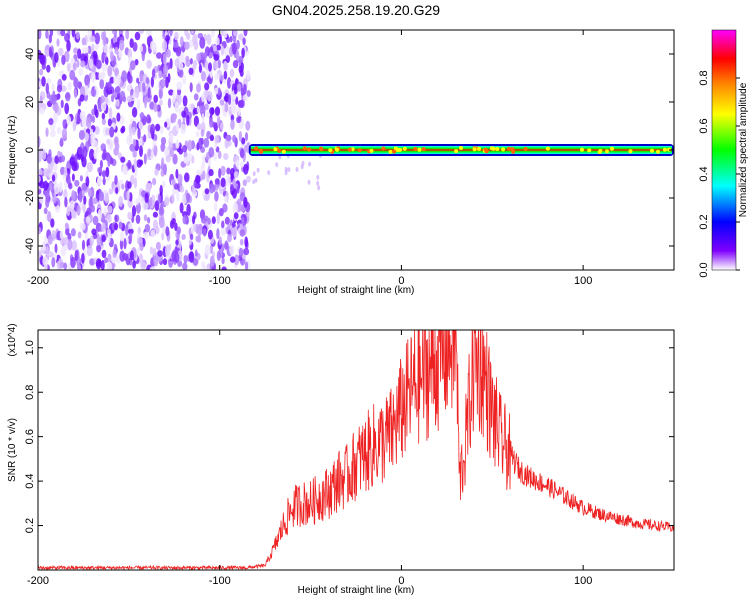 The height and width of the screenshot is (600, 750). I want to click on y-tick-label: 20, so click(30, 102).